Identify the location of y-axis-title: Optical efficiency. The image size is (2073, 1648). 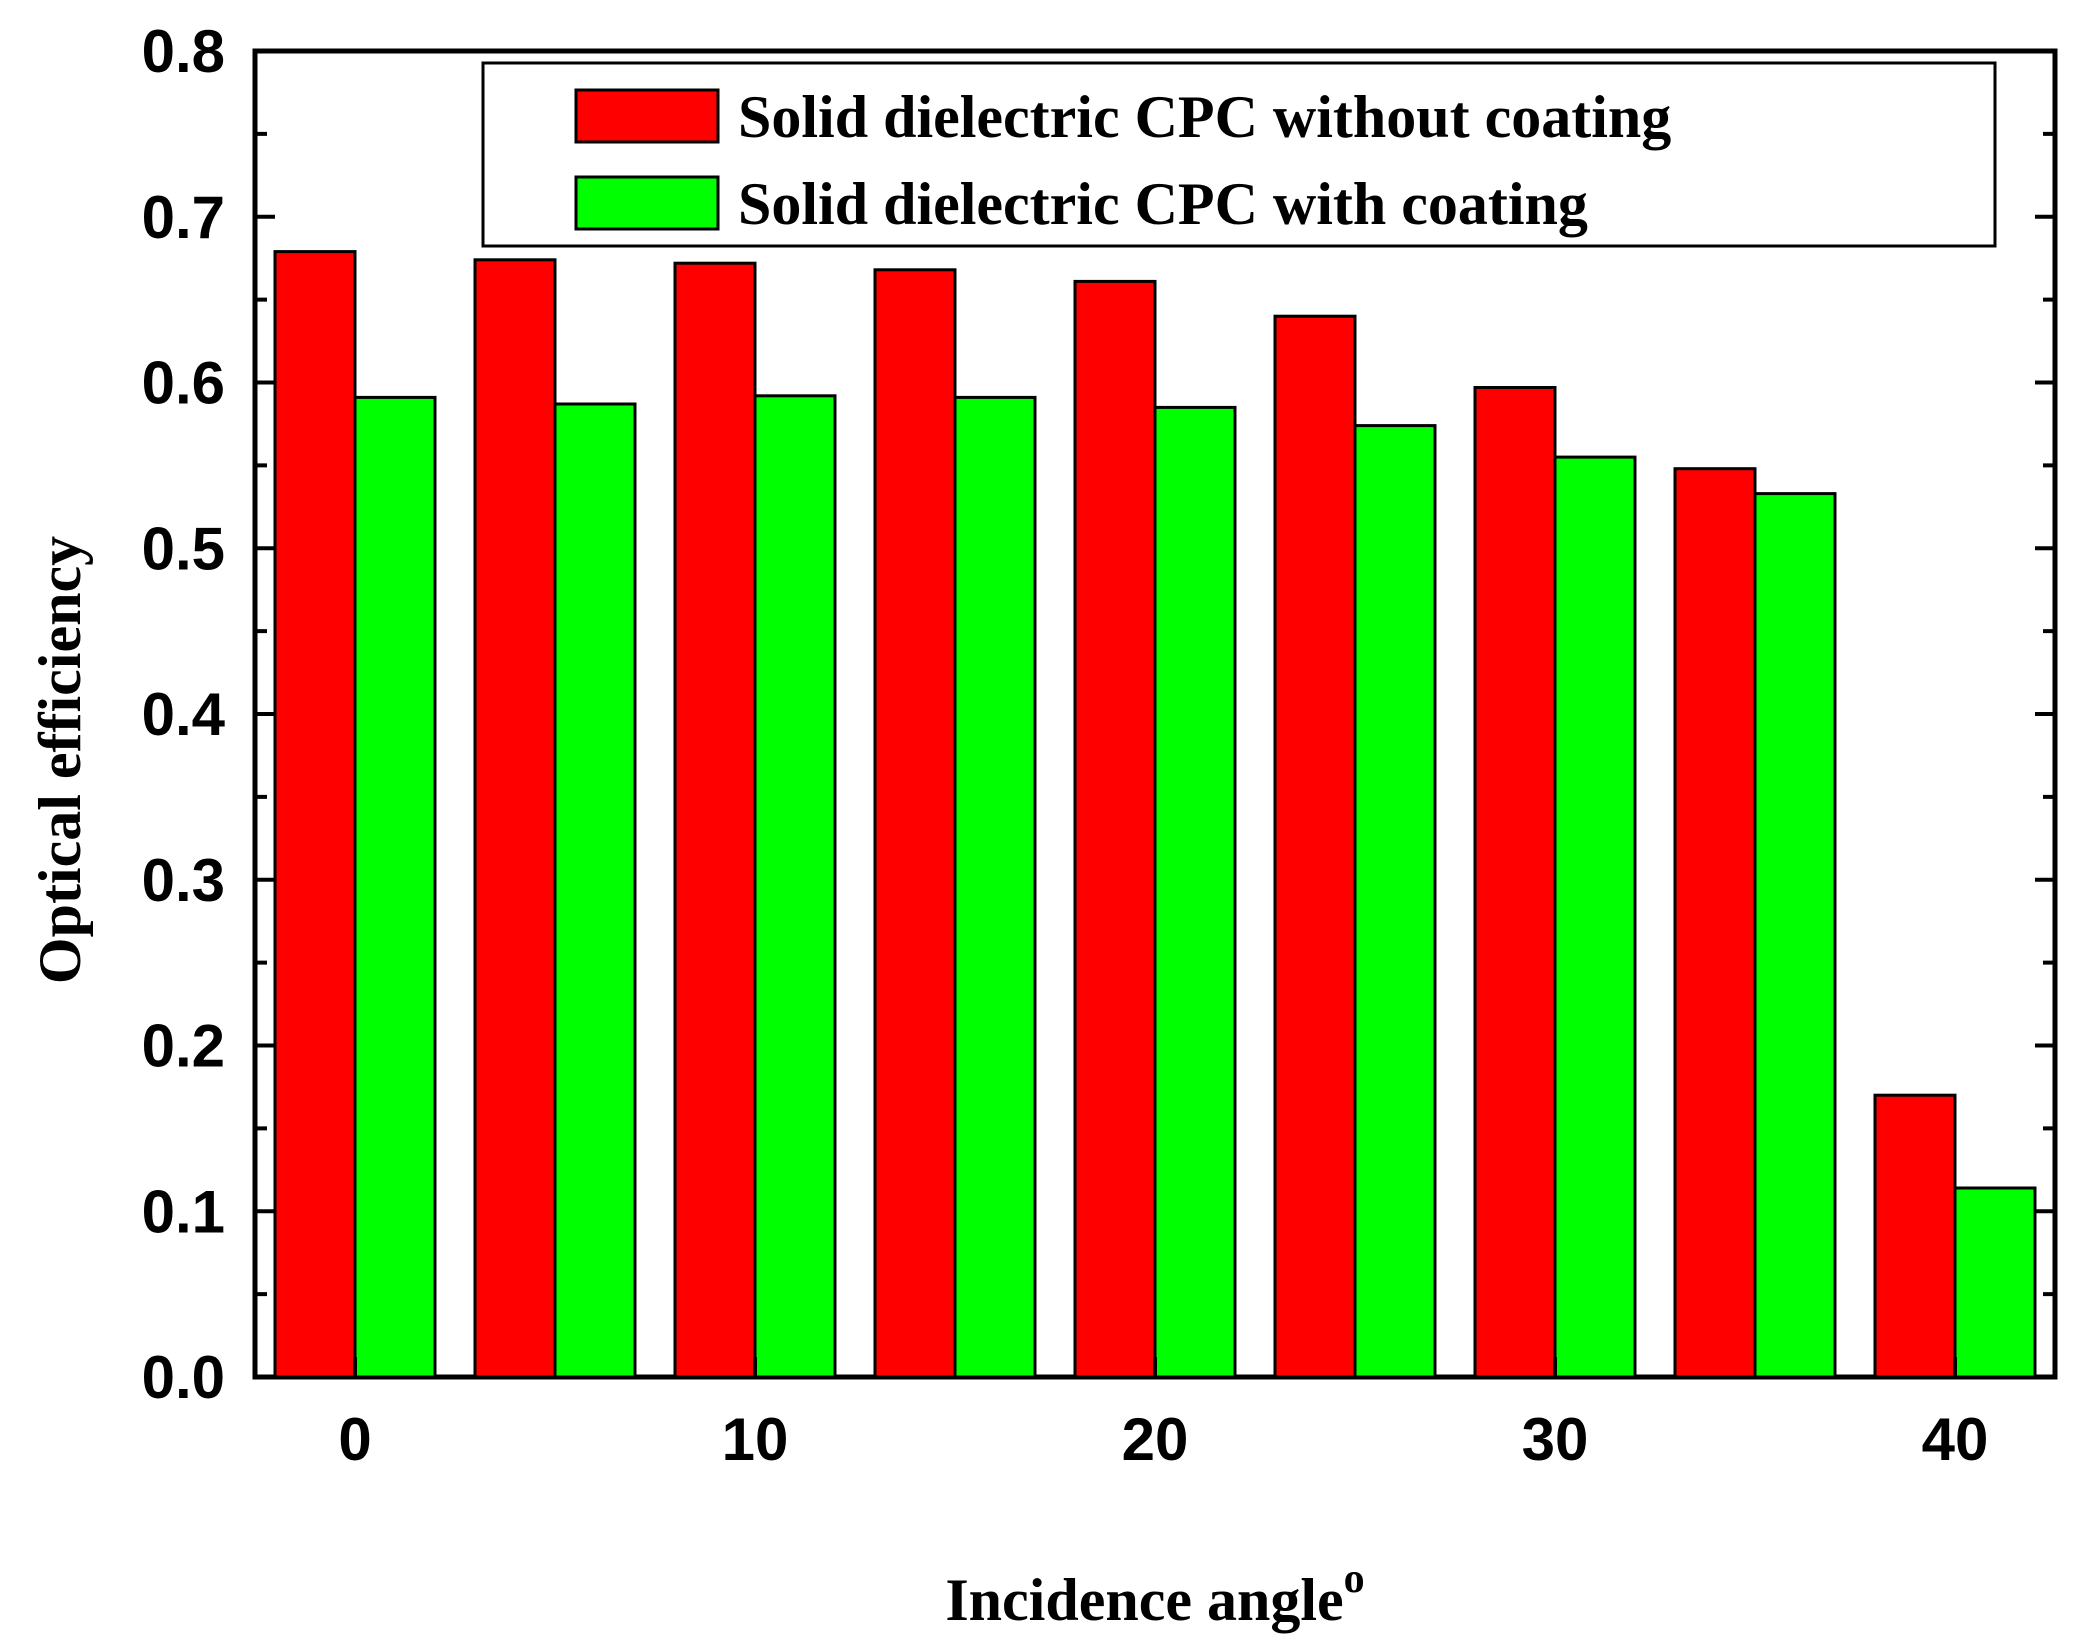
(60, 760).